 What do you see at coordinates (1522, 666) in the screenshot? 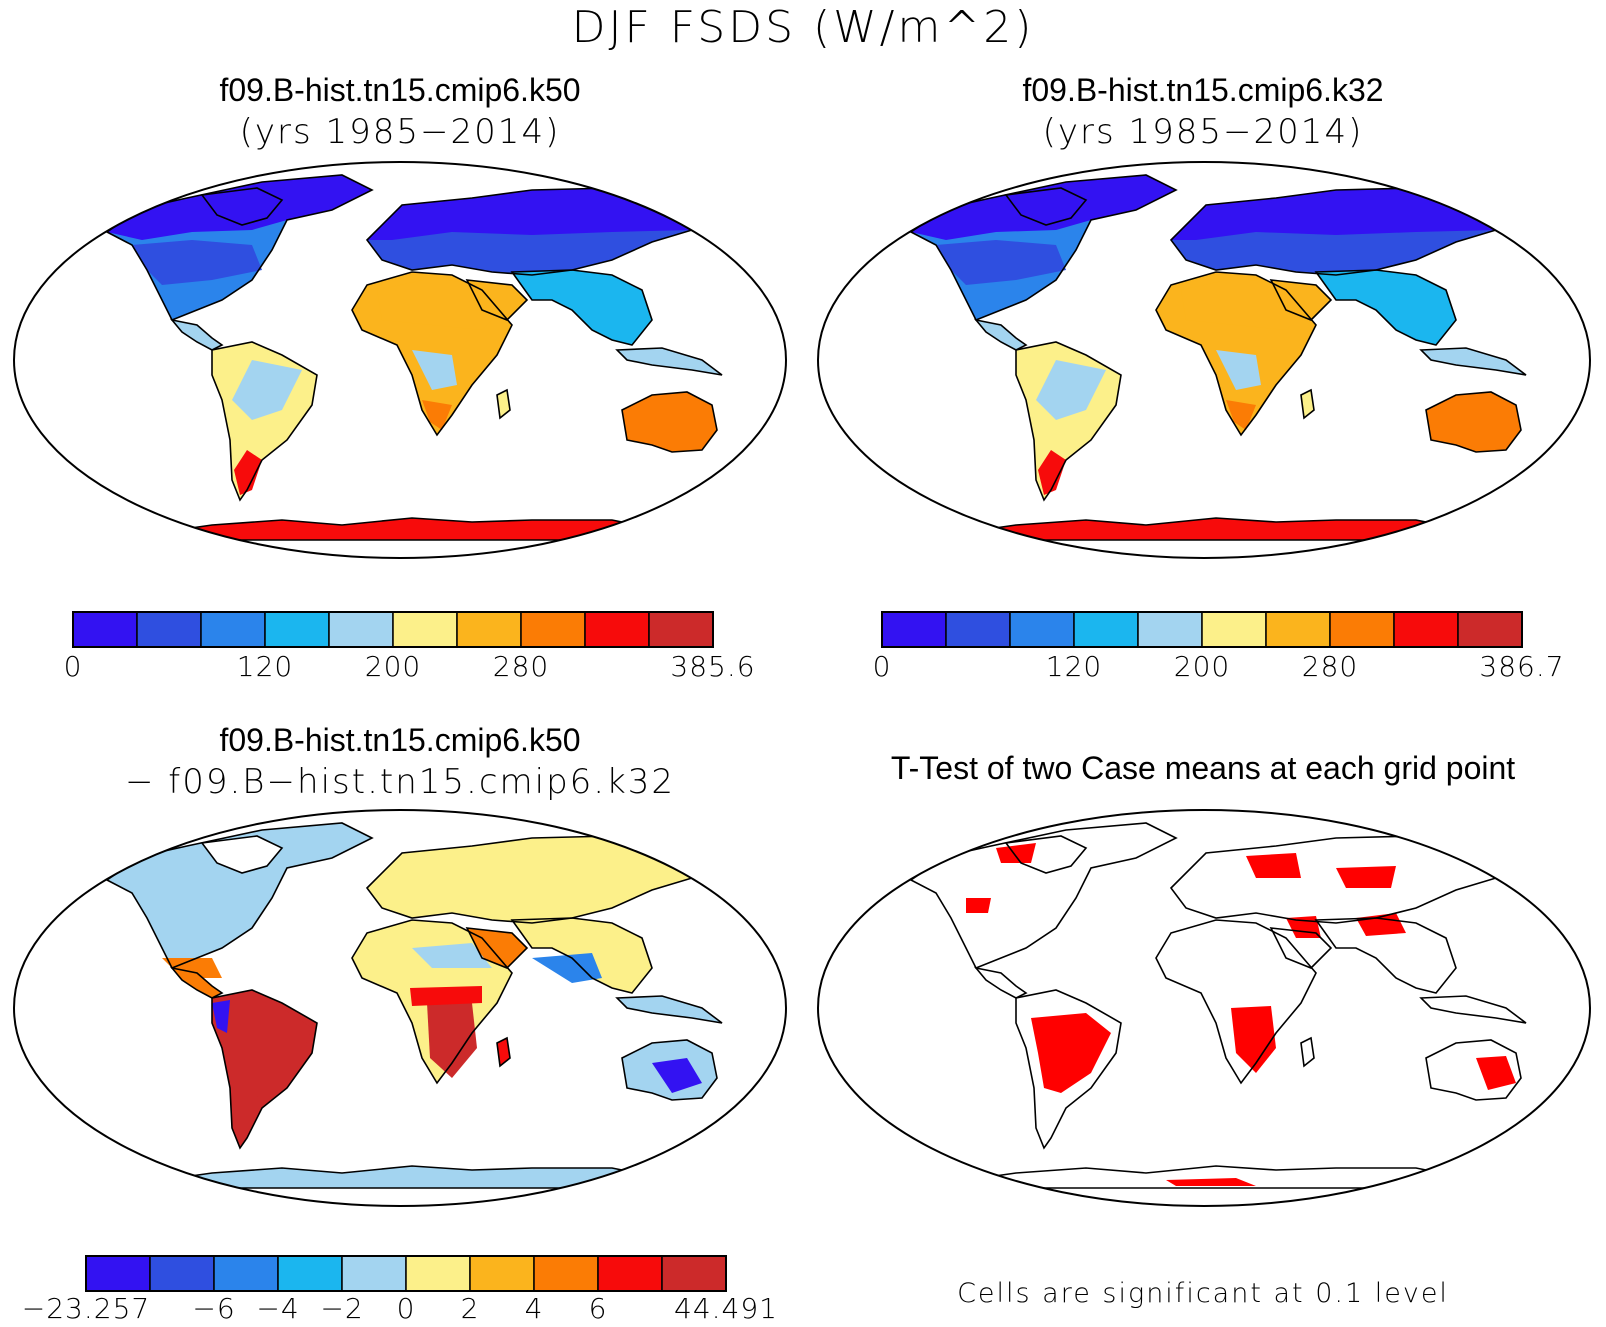
I see `colorbar-tick-label: 386.7` at bounding box center [1522, 666].